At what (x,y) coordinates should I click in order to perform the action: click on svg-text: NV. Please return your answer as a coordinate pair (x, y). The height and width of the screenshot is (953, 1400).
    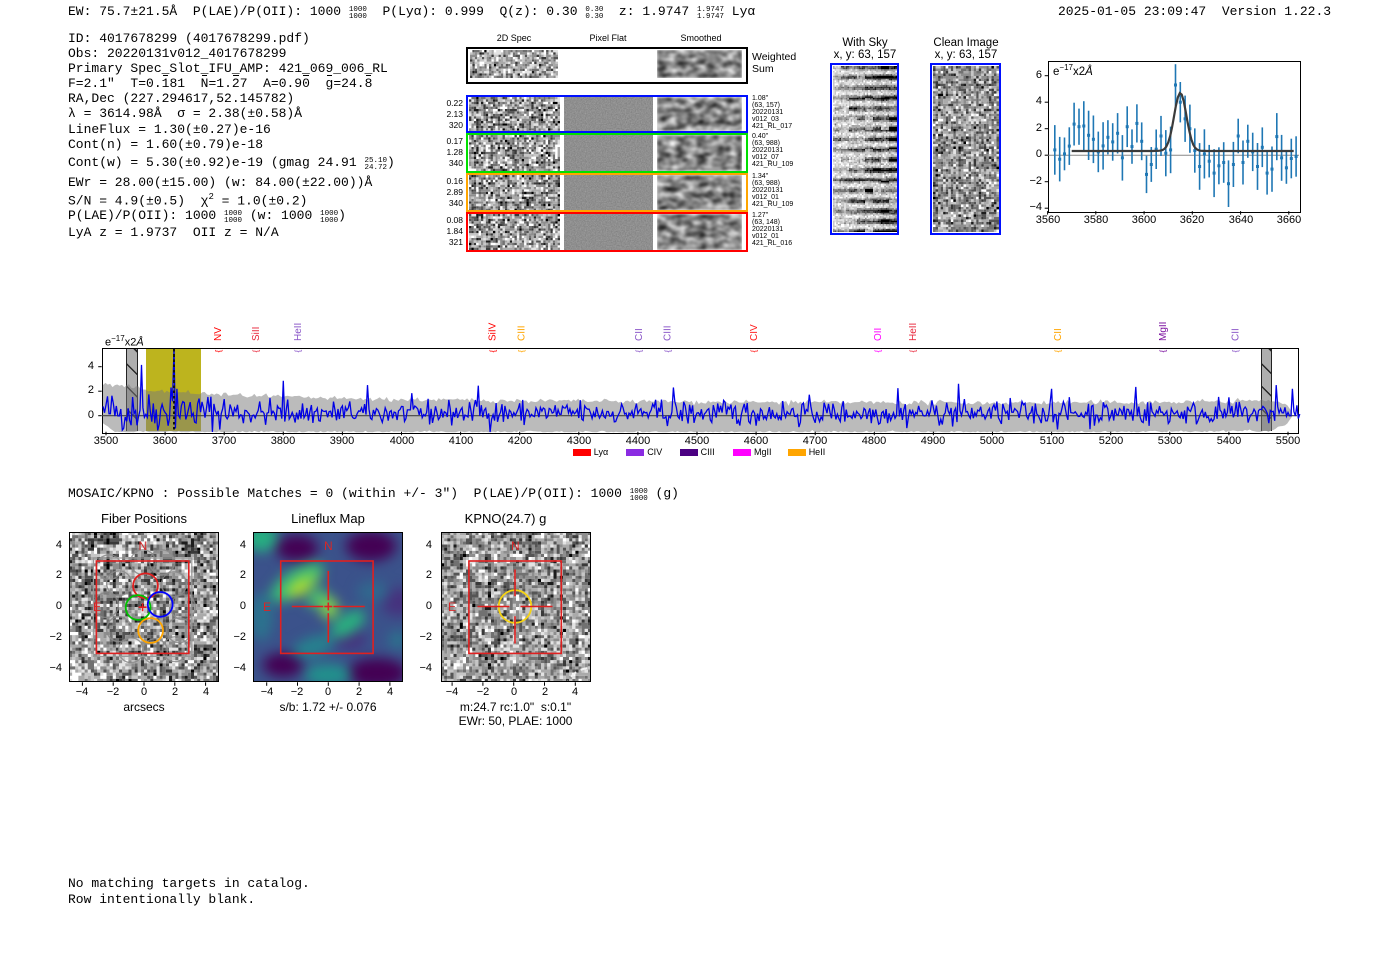
    Looking at the image, I should click on (218, 334).